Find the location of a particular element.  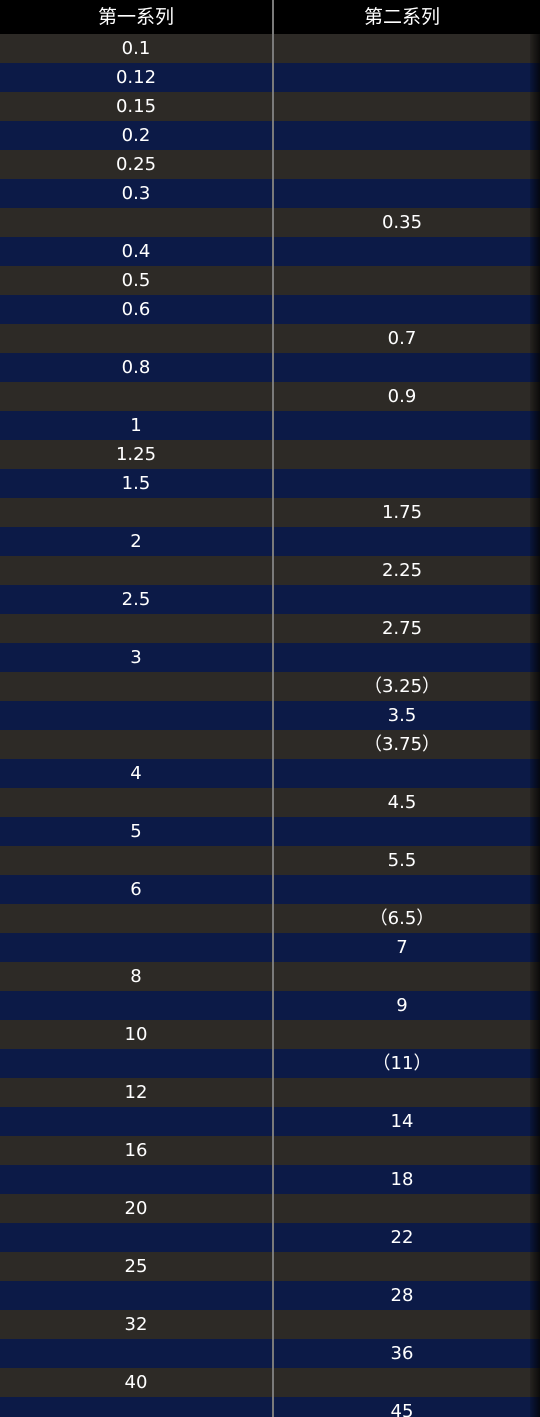

series-2-cell: （6.5） is located at coordinates (402, 918).